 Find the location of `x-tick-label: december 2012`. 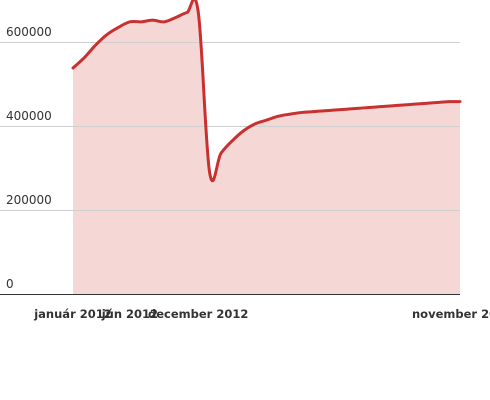

x-tick-label: december 2012 is located at coordinates (198, 314).